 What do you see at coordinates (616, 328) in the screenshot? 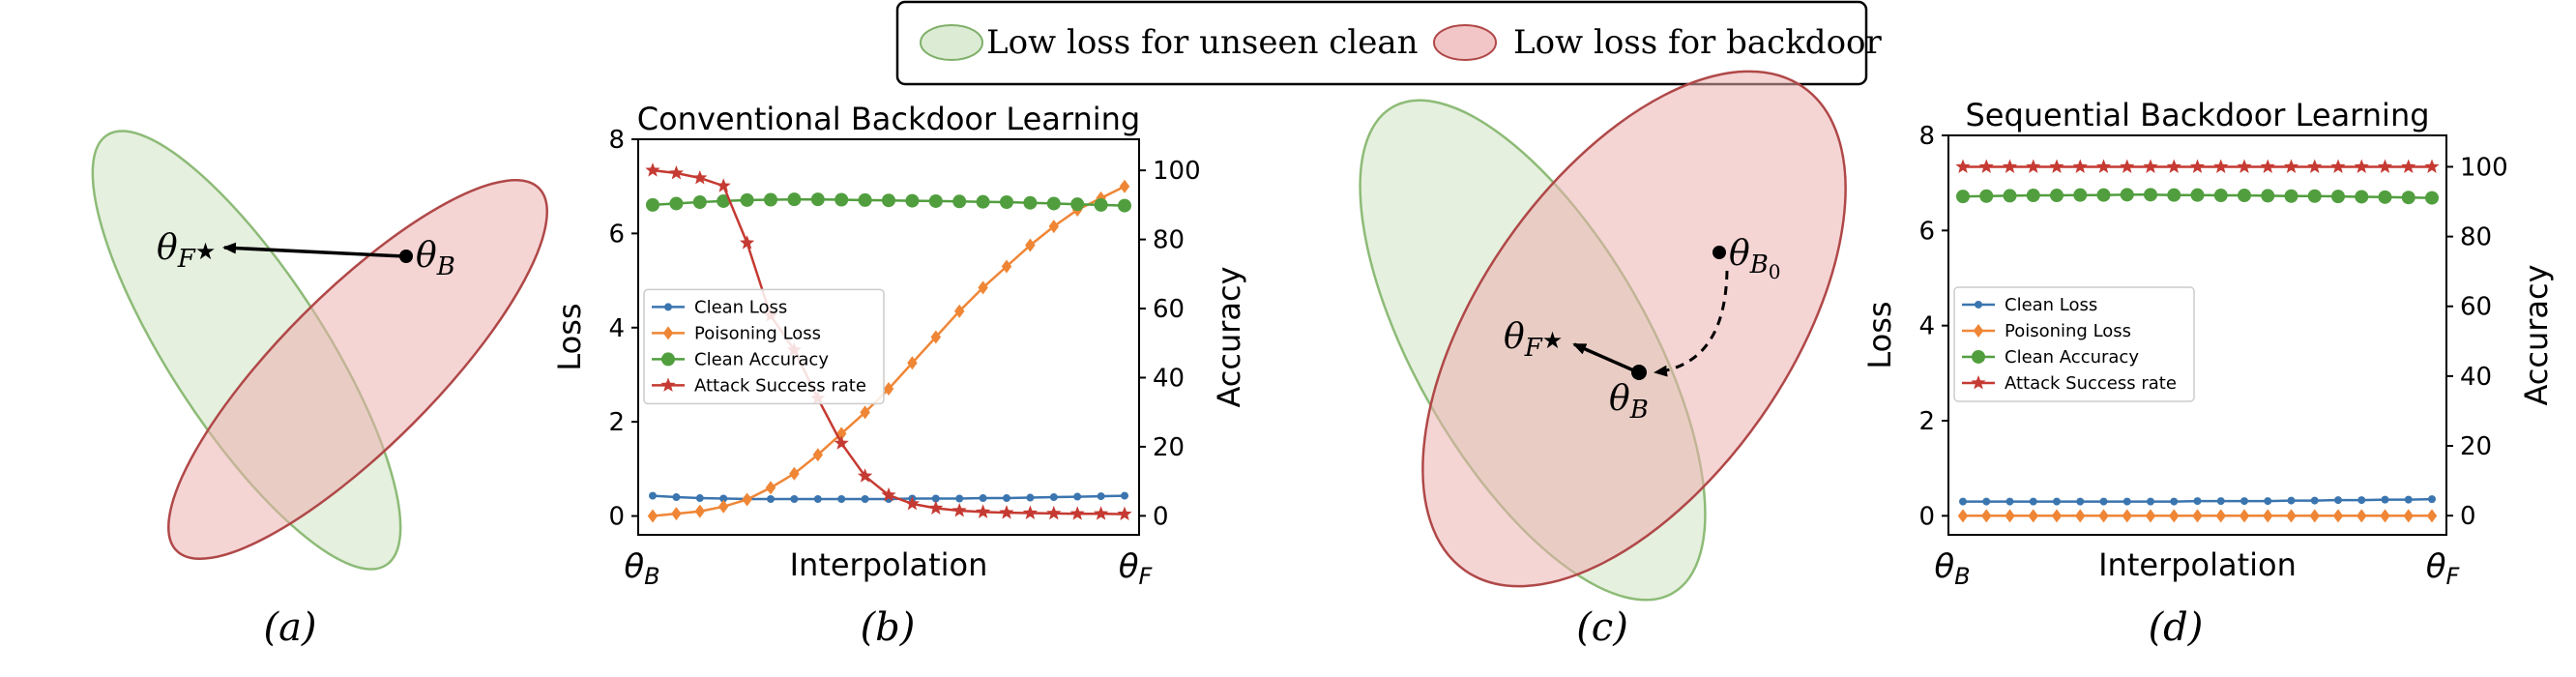
I see `y-tick-label: 4` at bounding box center [616, 328].